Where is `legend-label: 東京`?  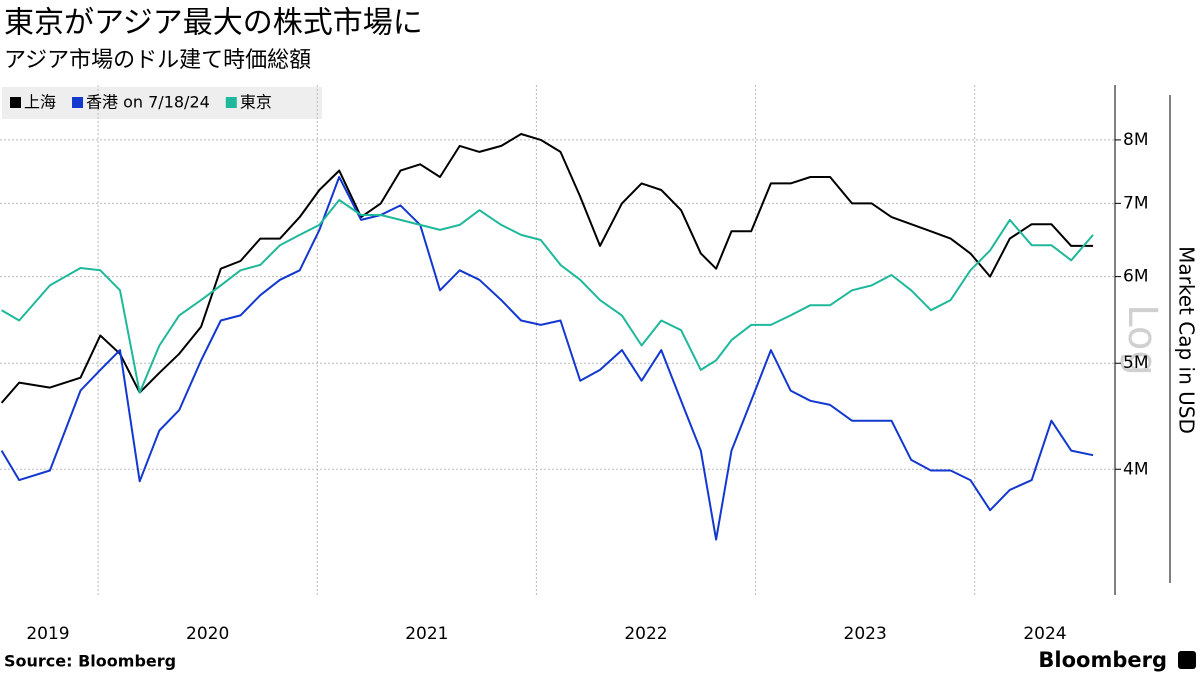
legend-label: 東京 is located at coordinates (256, 102).